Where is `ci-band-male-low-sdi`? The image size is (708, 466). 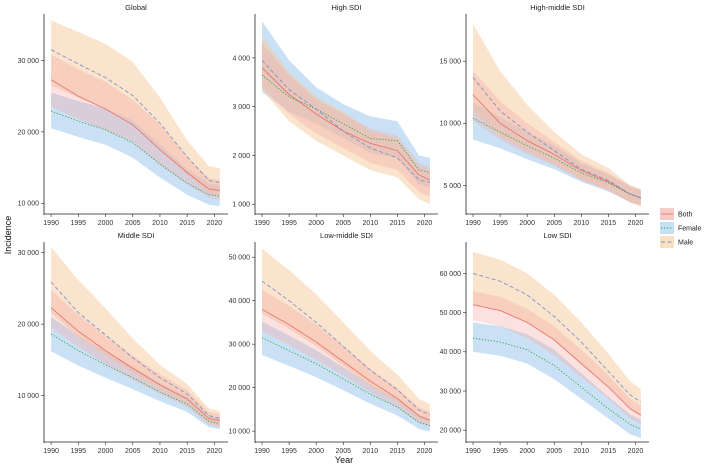
ci-band-male-low-sdi is located at coordinates (557, 333).